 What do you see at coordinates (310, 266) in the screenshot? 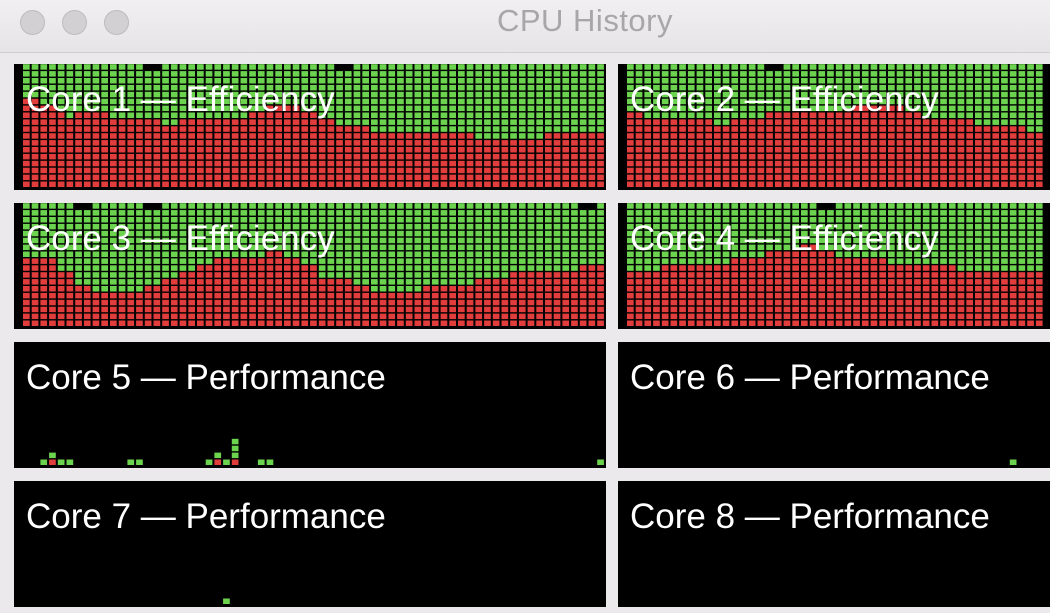
I see `core-3-graph: Core 3 — Efficiency` at bounding box center [310, 266].